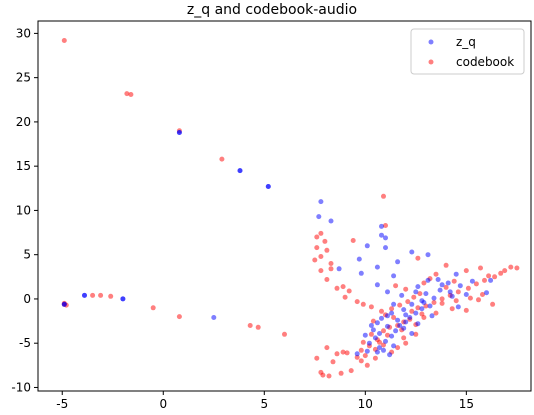  Describe the element at coordinates (431, 62) in the screenshot. I see `legend-marker` at that location.